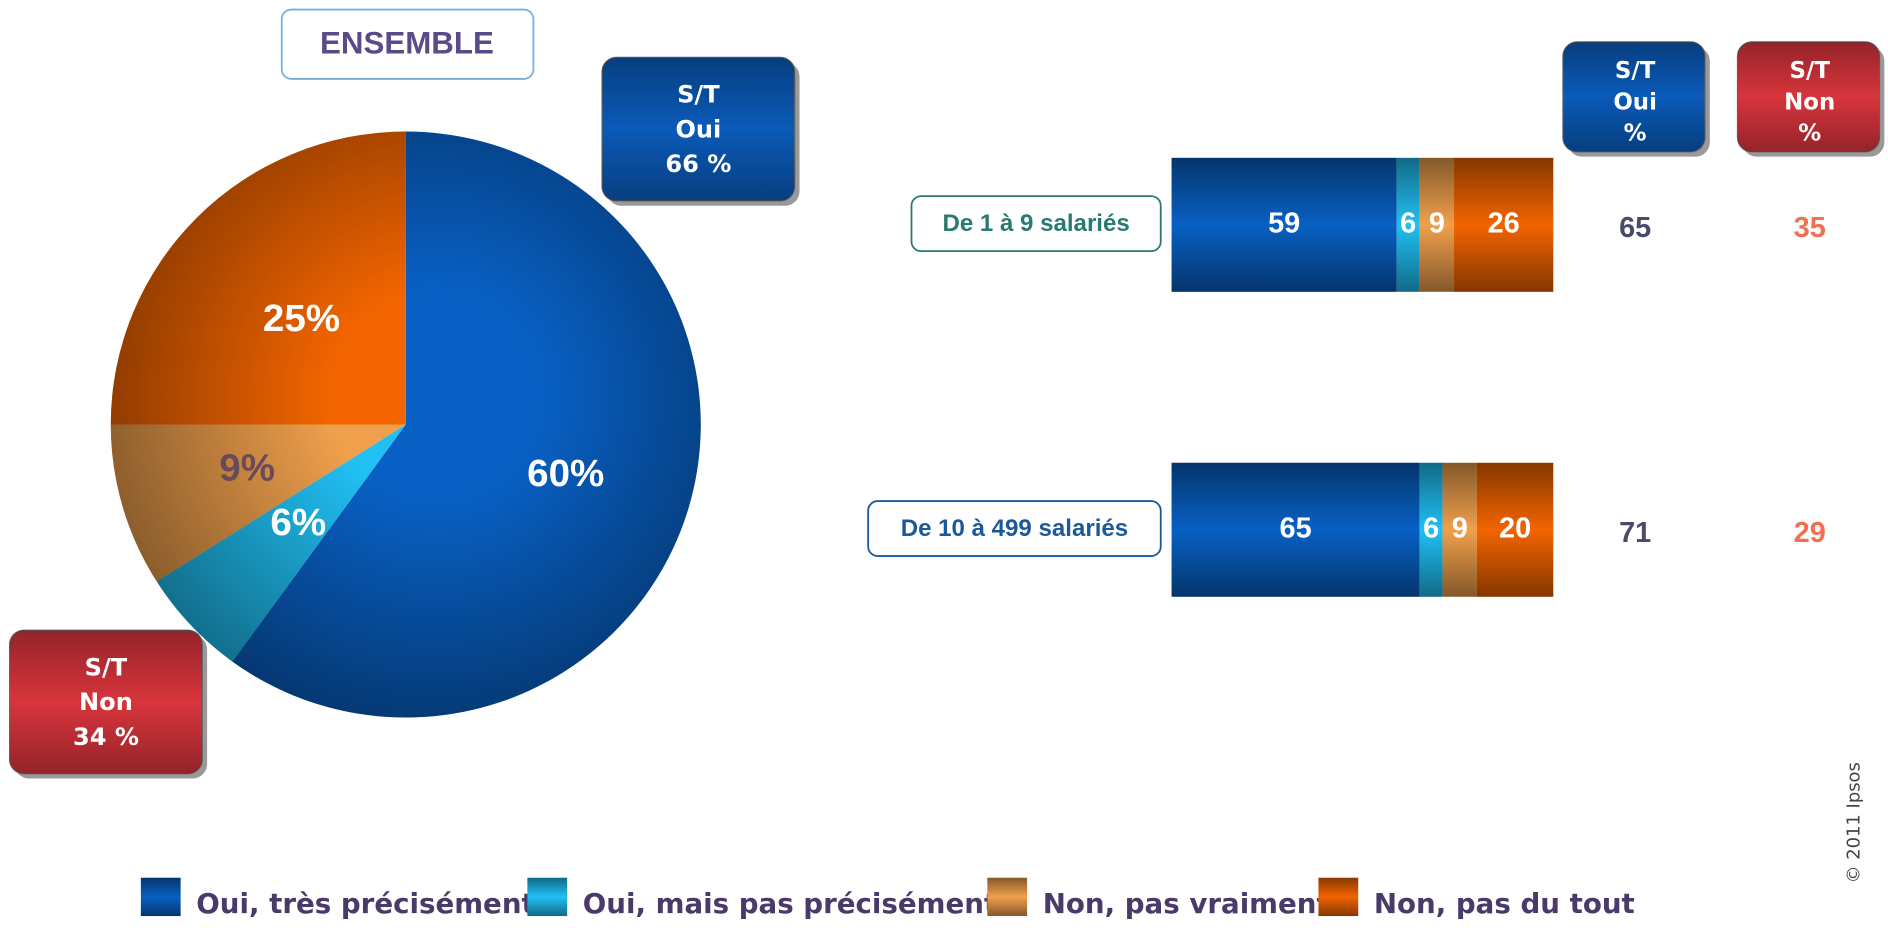  I want to click on summary-label: Non, so click(106, 702).